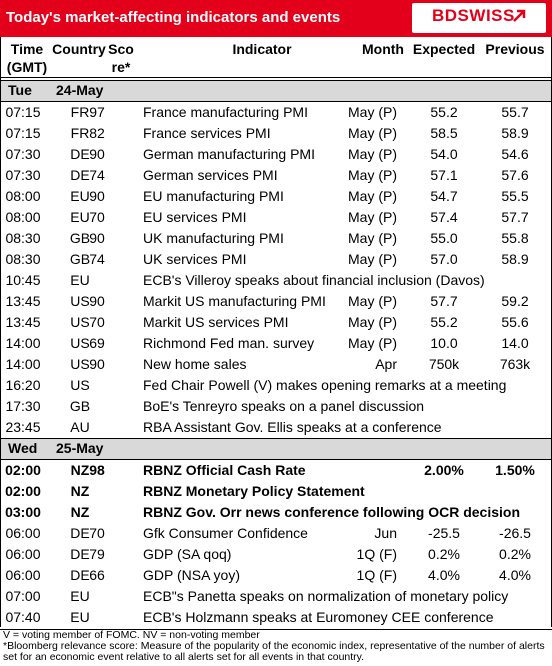 The width and height of the screenshot is (552, 666). What do you see at coordinates (473, 15) in the screenshot?
I see `logo: BDSWISS` at bounding box center [473, 15].